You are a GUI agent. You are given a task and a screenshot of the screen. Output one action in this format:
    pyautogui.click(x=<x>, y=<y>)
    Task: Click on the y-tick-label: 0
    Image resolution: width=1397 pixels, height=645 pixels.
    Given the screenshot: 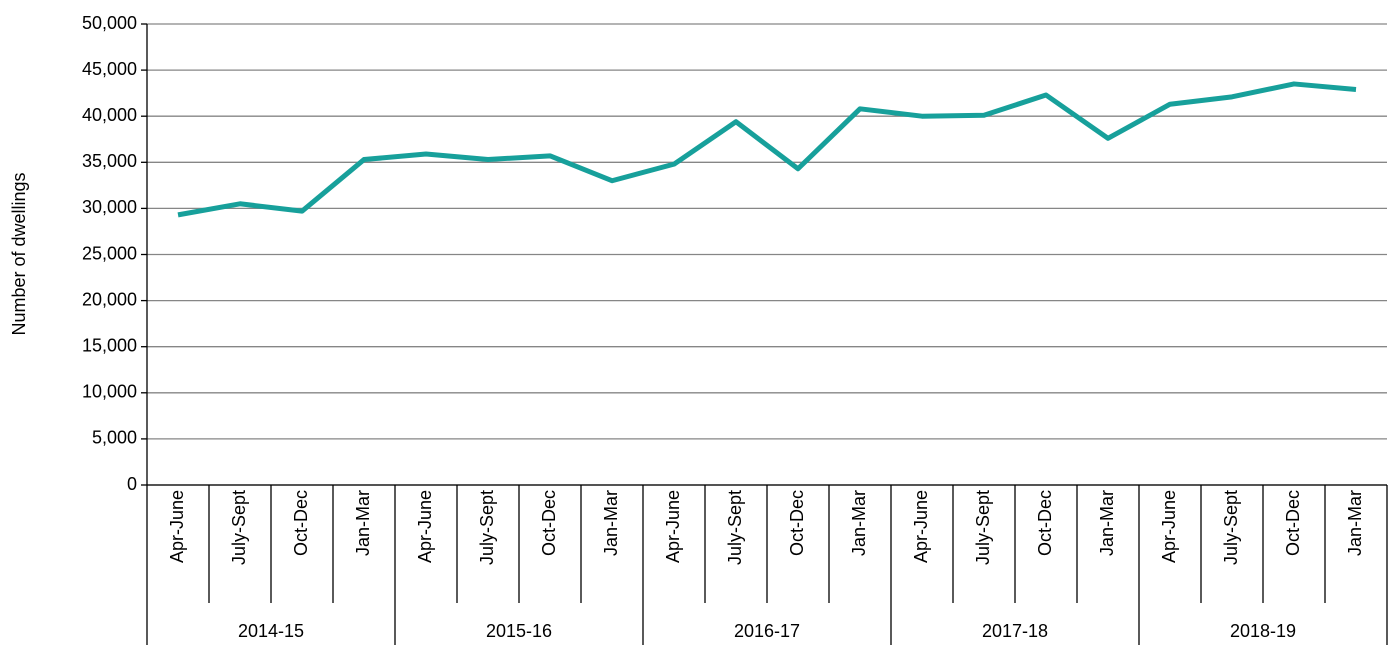 What is the action you would take?
    pyautogui.click(x=132, y=484)
    